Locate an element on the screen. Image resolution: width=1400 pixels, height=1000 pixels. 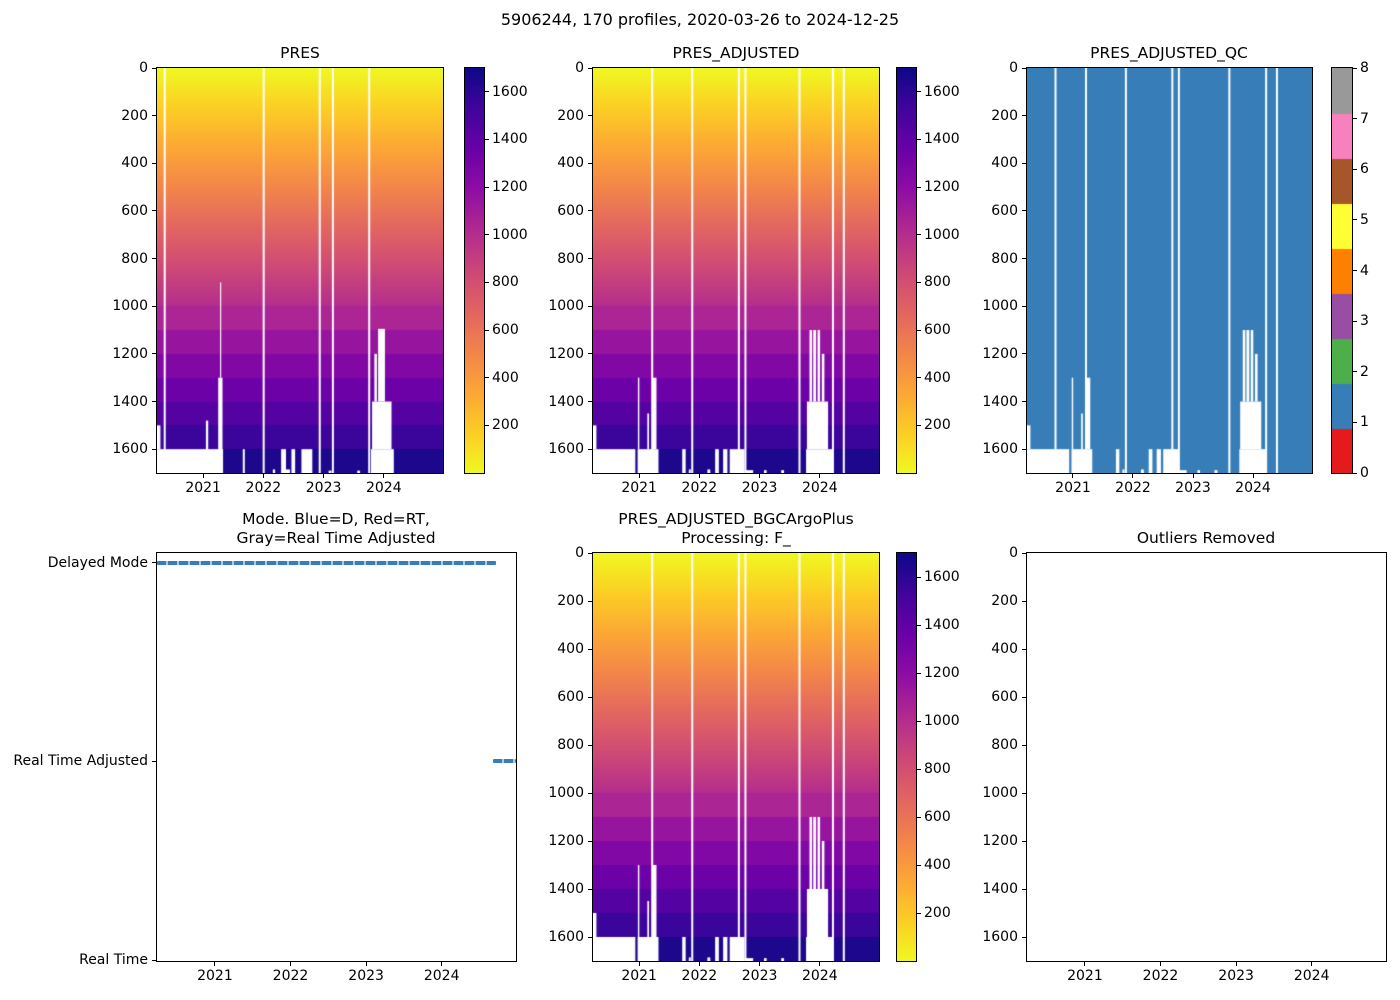
colorbar-qc is located at coordinates (1342, 270).